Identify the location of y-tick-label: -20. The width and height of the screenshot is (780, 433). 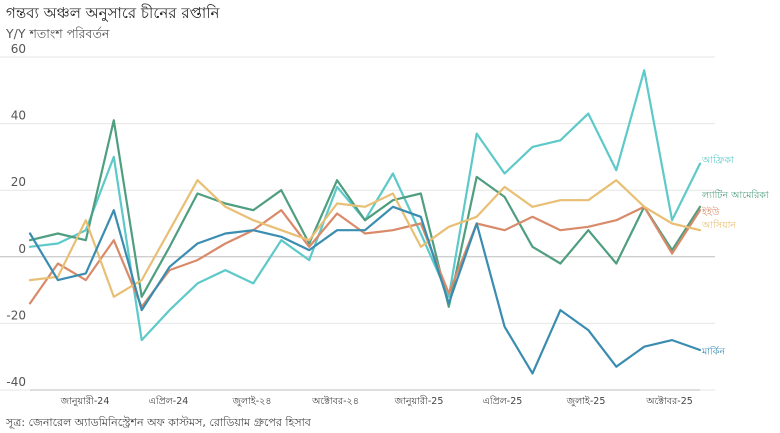
(16, 315).